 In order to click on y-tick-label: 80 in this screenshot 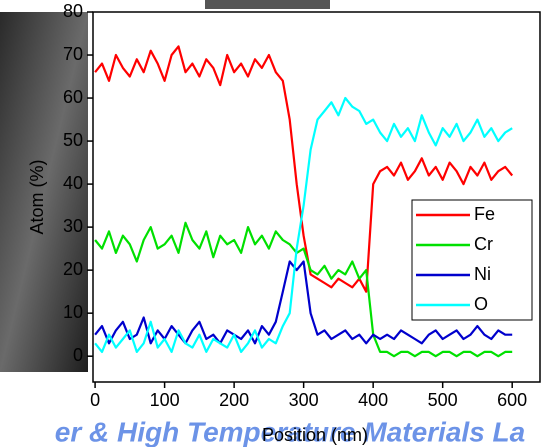, I will do `click(73, 11)`.